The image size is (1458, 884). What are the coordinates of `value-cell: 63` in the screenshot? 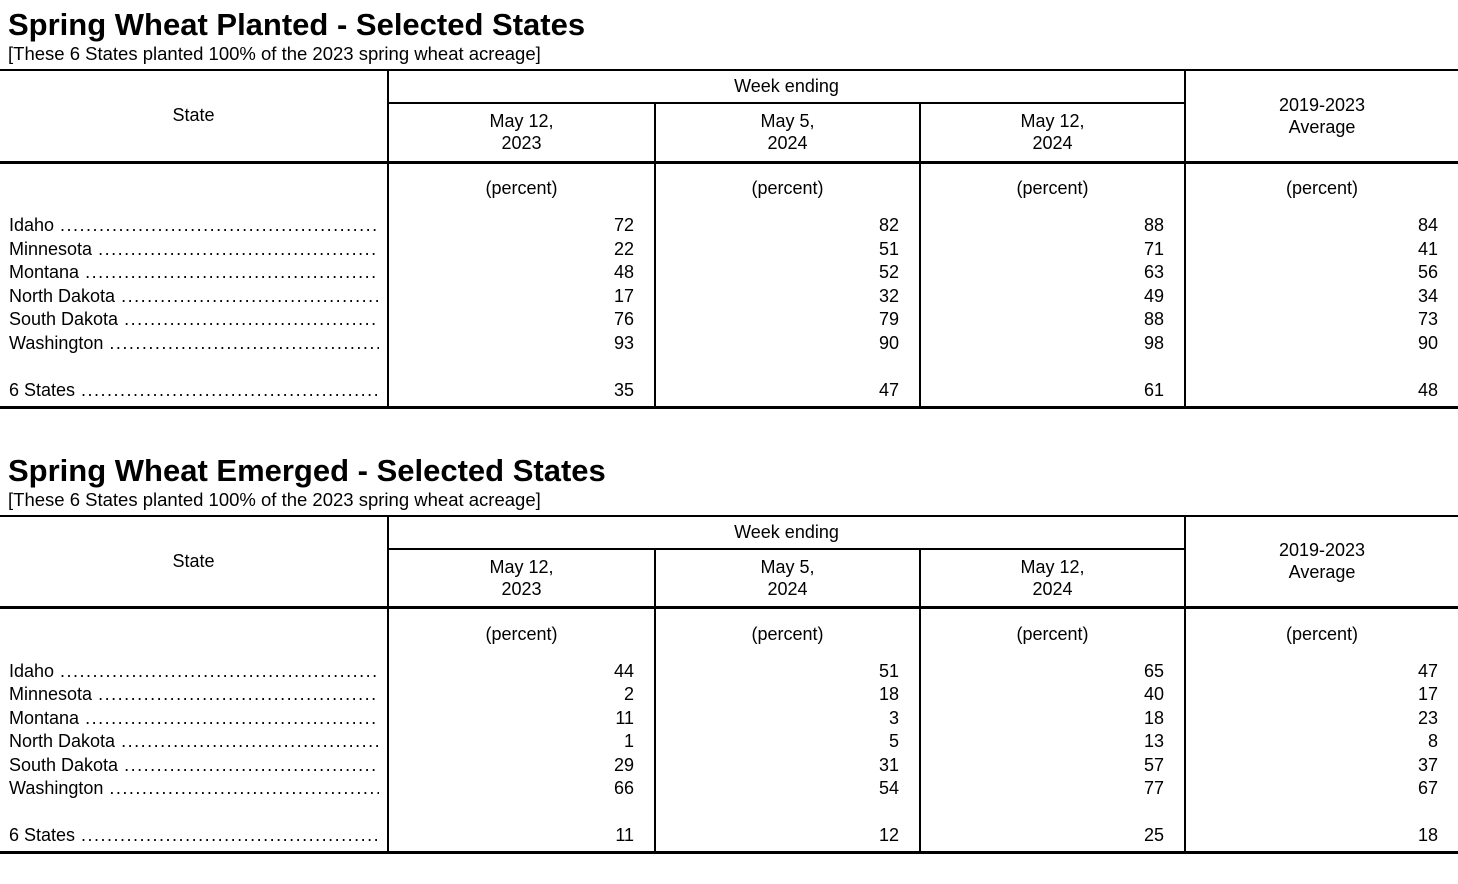 It's located at (1053, 273).